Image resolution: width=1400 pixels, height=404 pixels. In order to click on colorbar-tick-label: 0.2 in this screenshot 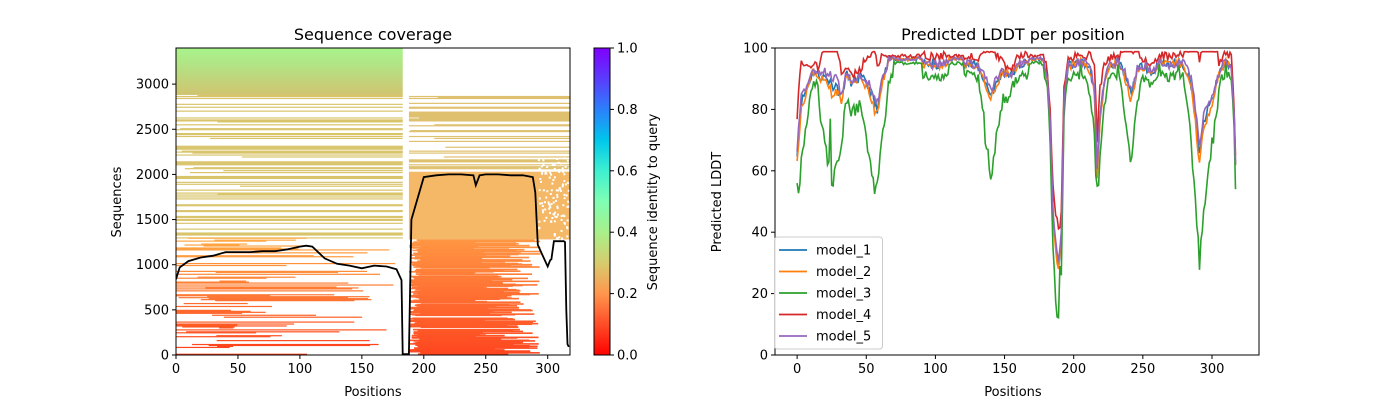, I will do `click(627, 294)`.